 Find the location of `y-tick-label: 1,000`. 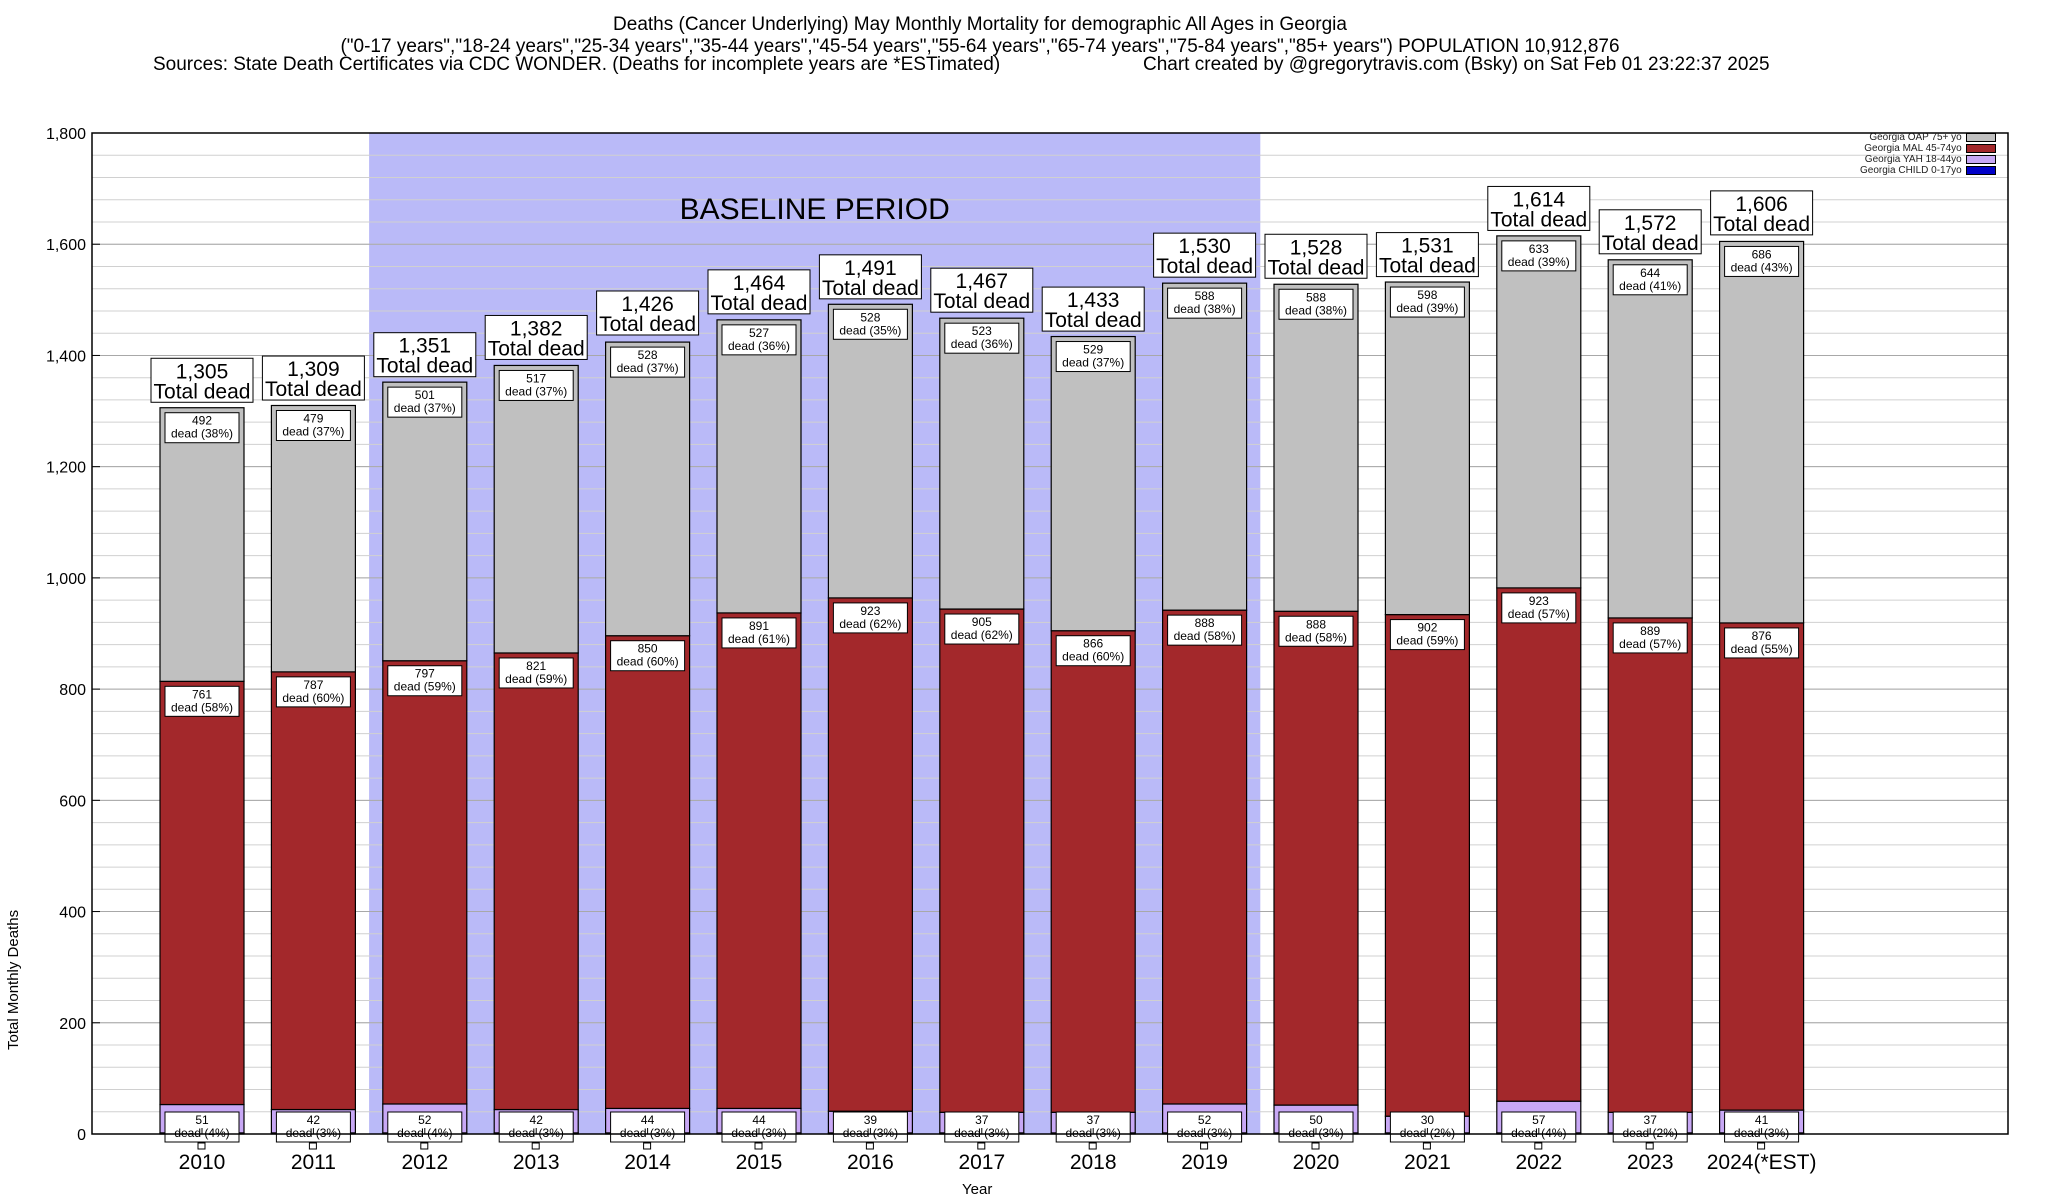

y-tick-label: 1,000 is located at coordinates (66, 579).